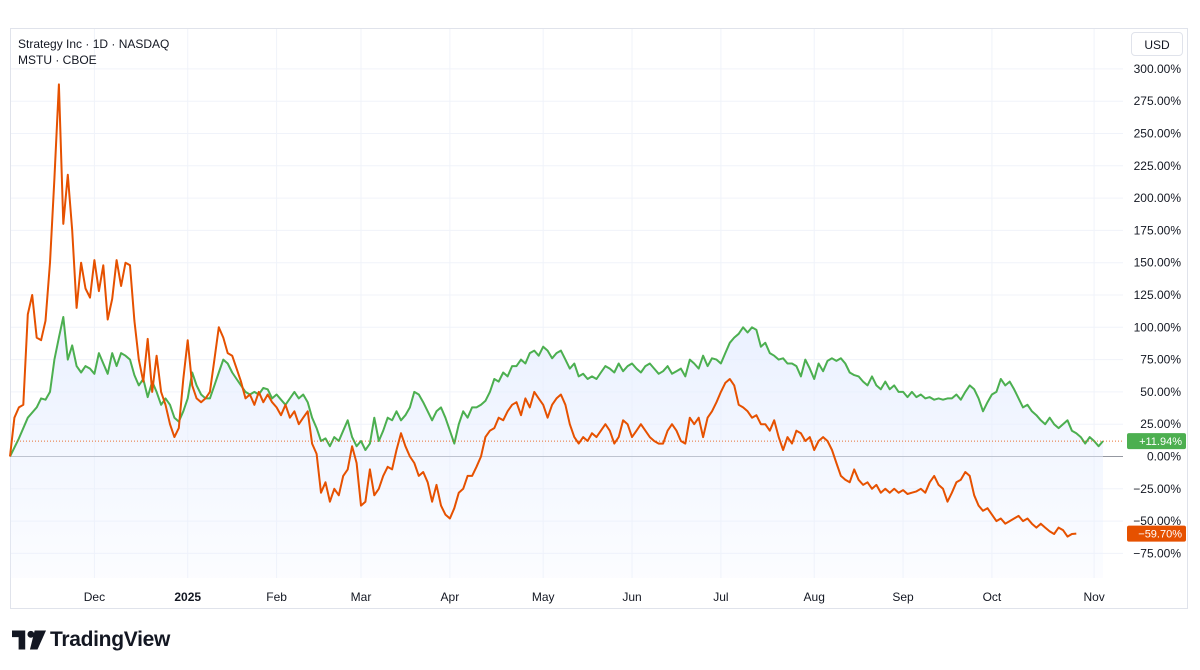 Image resolution: width=1200 pixels, height=670 pixels. I want to click on y-tick-label: −75.00%, so click(1157, 553).